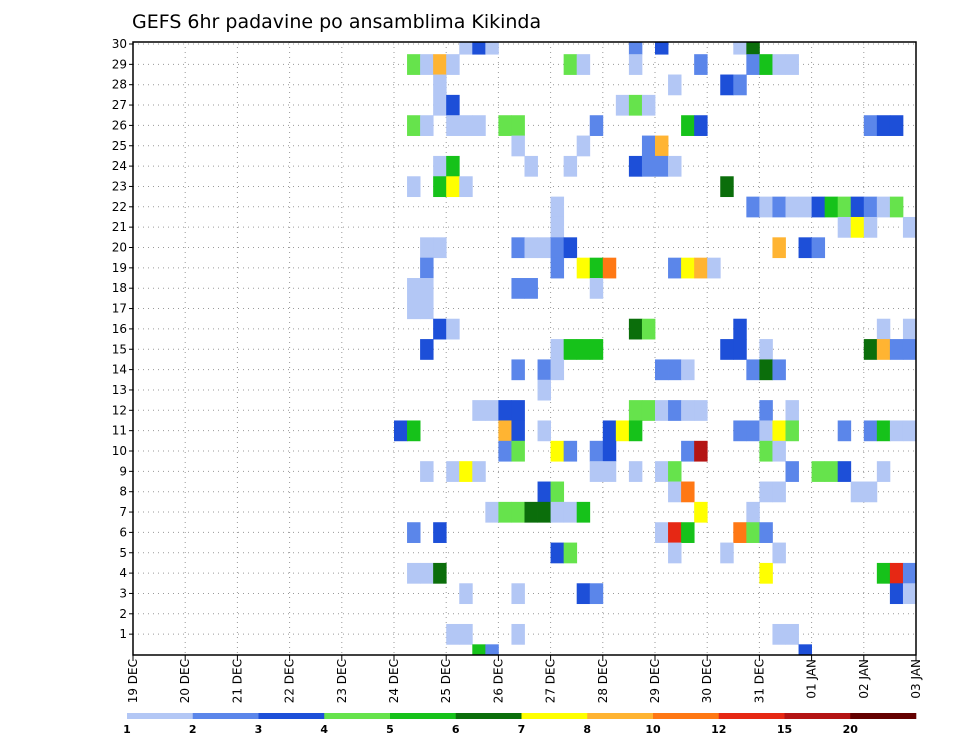 The image size is (960, 742). I want to click on y-tick-label: 5, so click(123, 553).